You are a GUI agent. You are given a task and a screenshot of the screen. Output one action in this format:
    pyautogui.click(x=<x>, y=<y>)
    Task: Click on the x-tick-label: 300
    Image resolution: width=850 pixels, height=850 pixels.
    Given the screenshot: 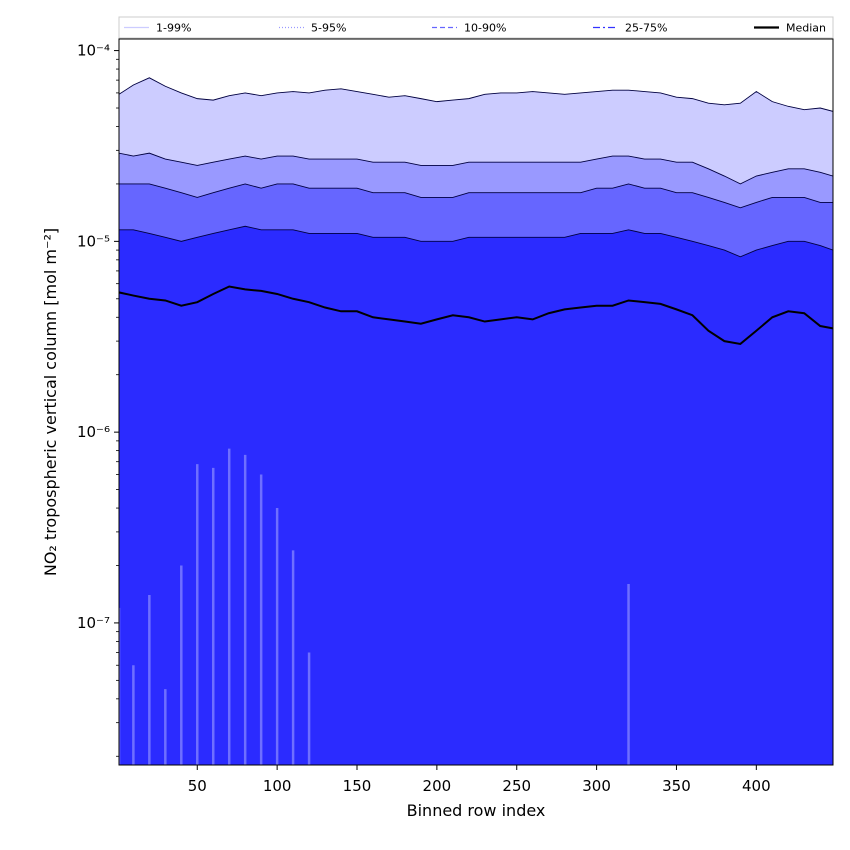 What is the action you would take?
    pyautogui.click(x=596, y=786)
    